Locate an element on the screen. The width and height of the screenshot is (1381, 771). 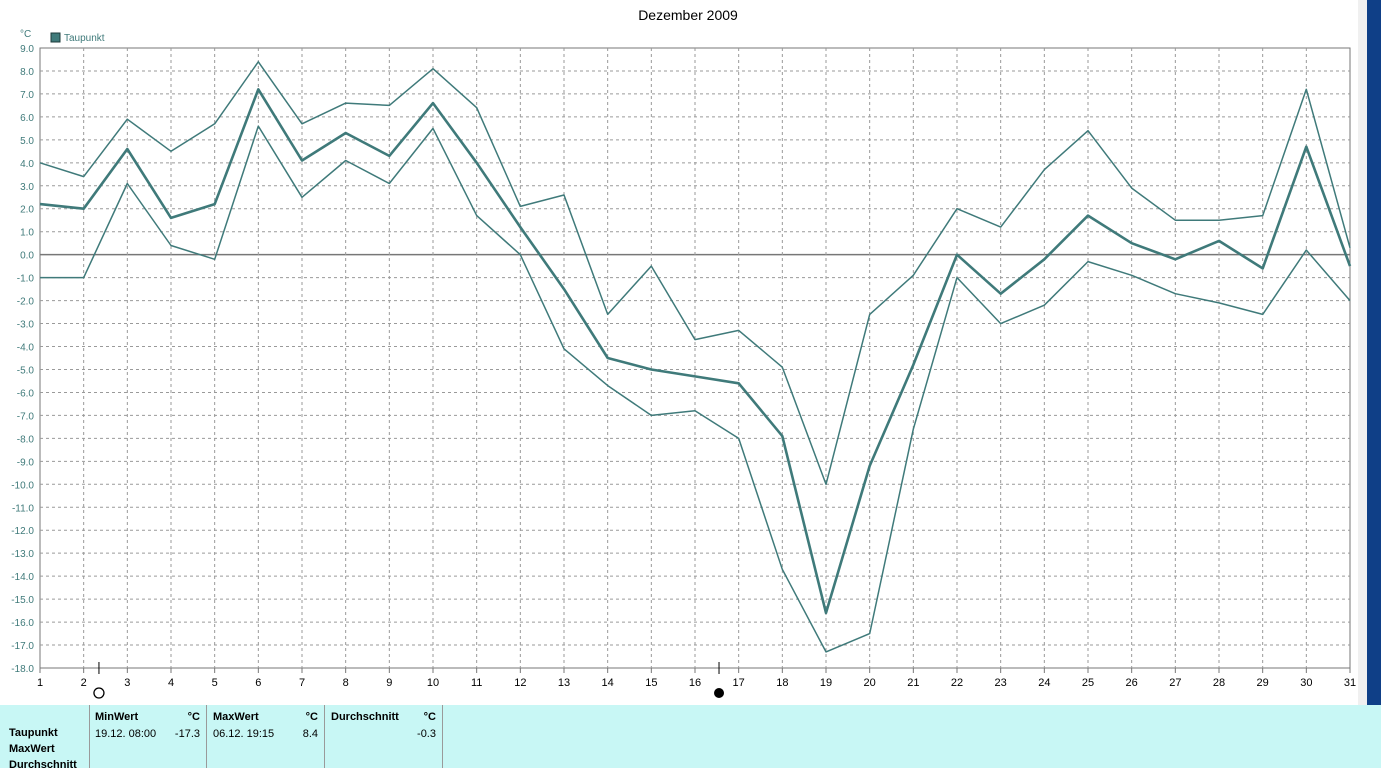
x-tick-label: 2 is located at coordinates (84, 683).